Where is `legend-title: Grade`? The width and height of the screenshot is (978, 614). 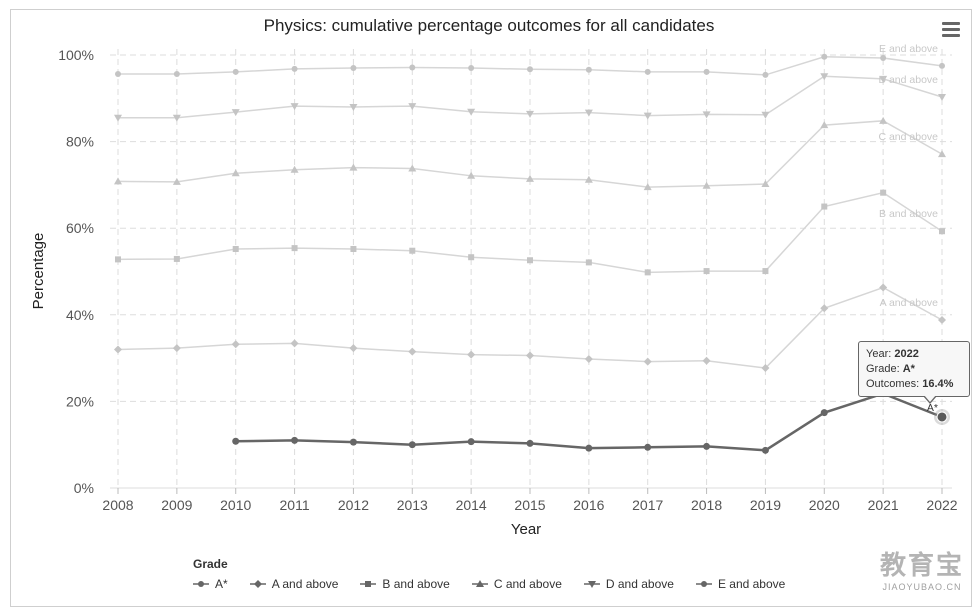
legend-title: Grade is located at coordinates (210, 564).